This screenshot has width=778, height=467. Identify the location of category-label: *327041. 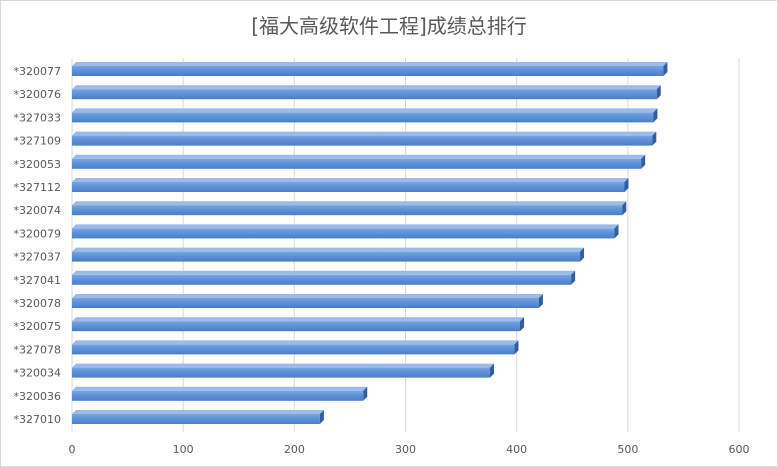
(38, 280).